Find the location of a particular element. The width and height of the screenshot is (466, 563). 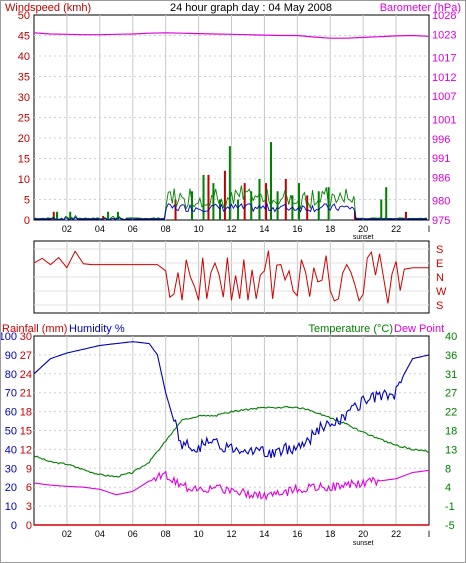

direction-tick-label: W is located at coordinates (441, 292).